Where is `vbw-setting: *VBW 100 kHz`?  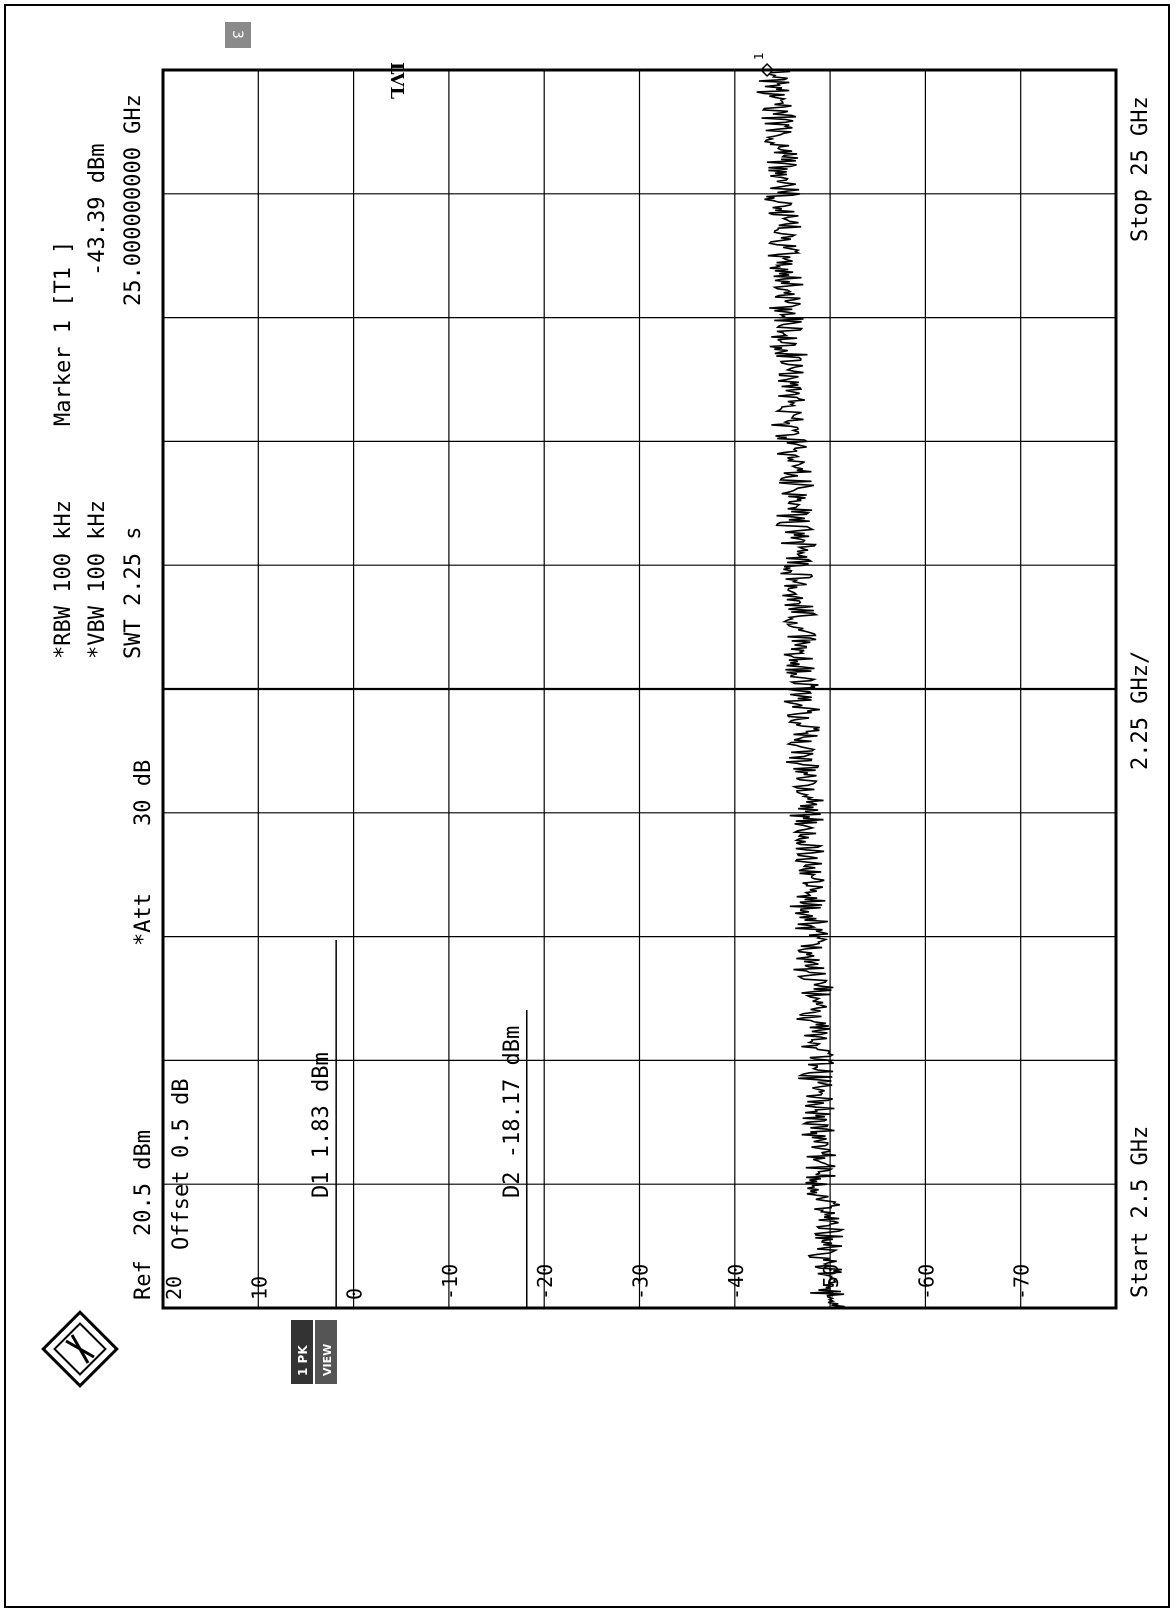
vbw-setting: *VBW 100 kHz is located at coordinates (97, 579).